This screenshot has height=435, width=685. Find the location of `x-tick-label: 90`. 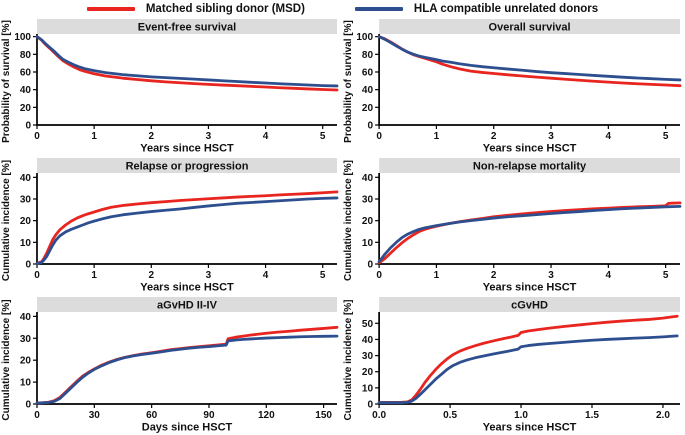

x-tick-label: 90 is located at coordinates (209, 415).